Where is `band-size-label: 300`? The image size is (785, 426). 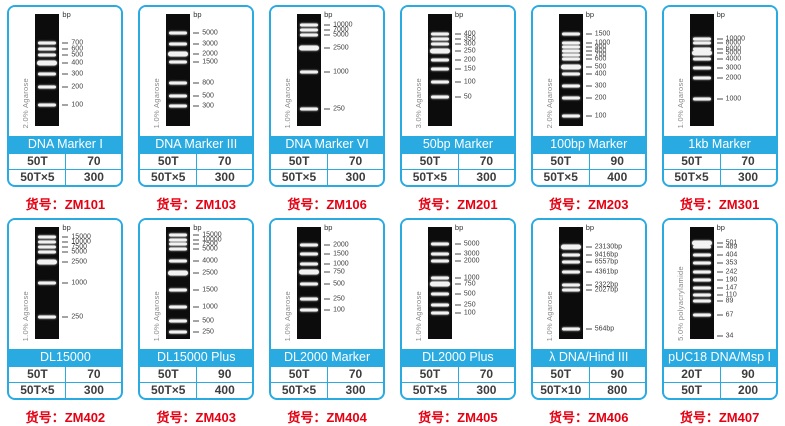
band-size-label: 300 is located at coordinates (77, 74).